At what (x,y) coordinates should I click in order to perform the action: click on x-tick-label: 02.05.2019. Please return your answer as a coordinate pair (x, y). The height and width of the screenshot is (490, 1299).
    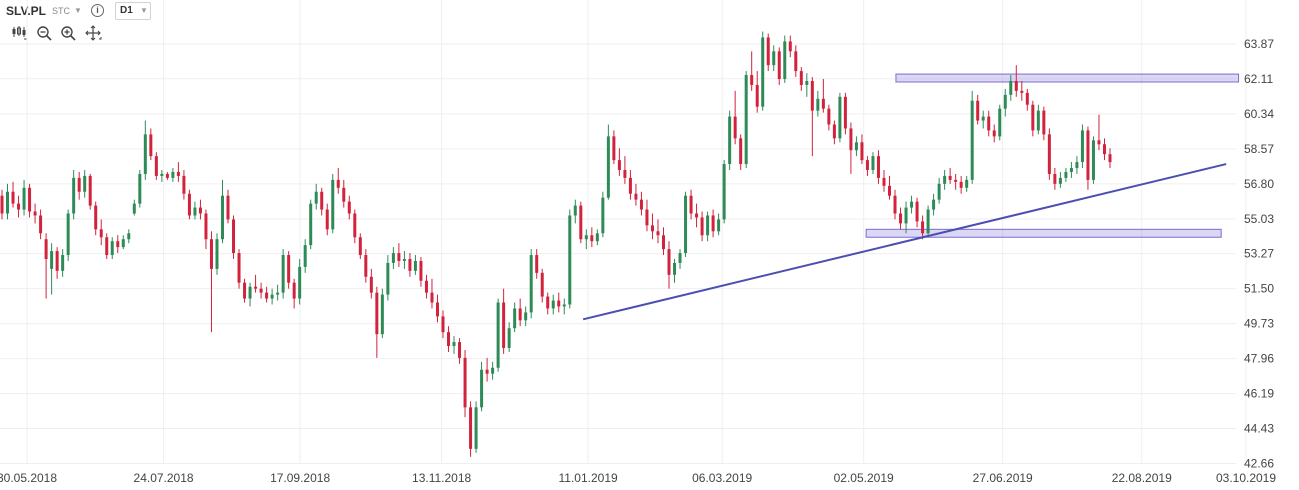
    Looking at the image, I should click on (864, 478).